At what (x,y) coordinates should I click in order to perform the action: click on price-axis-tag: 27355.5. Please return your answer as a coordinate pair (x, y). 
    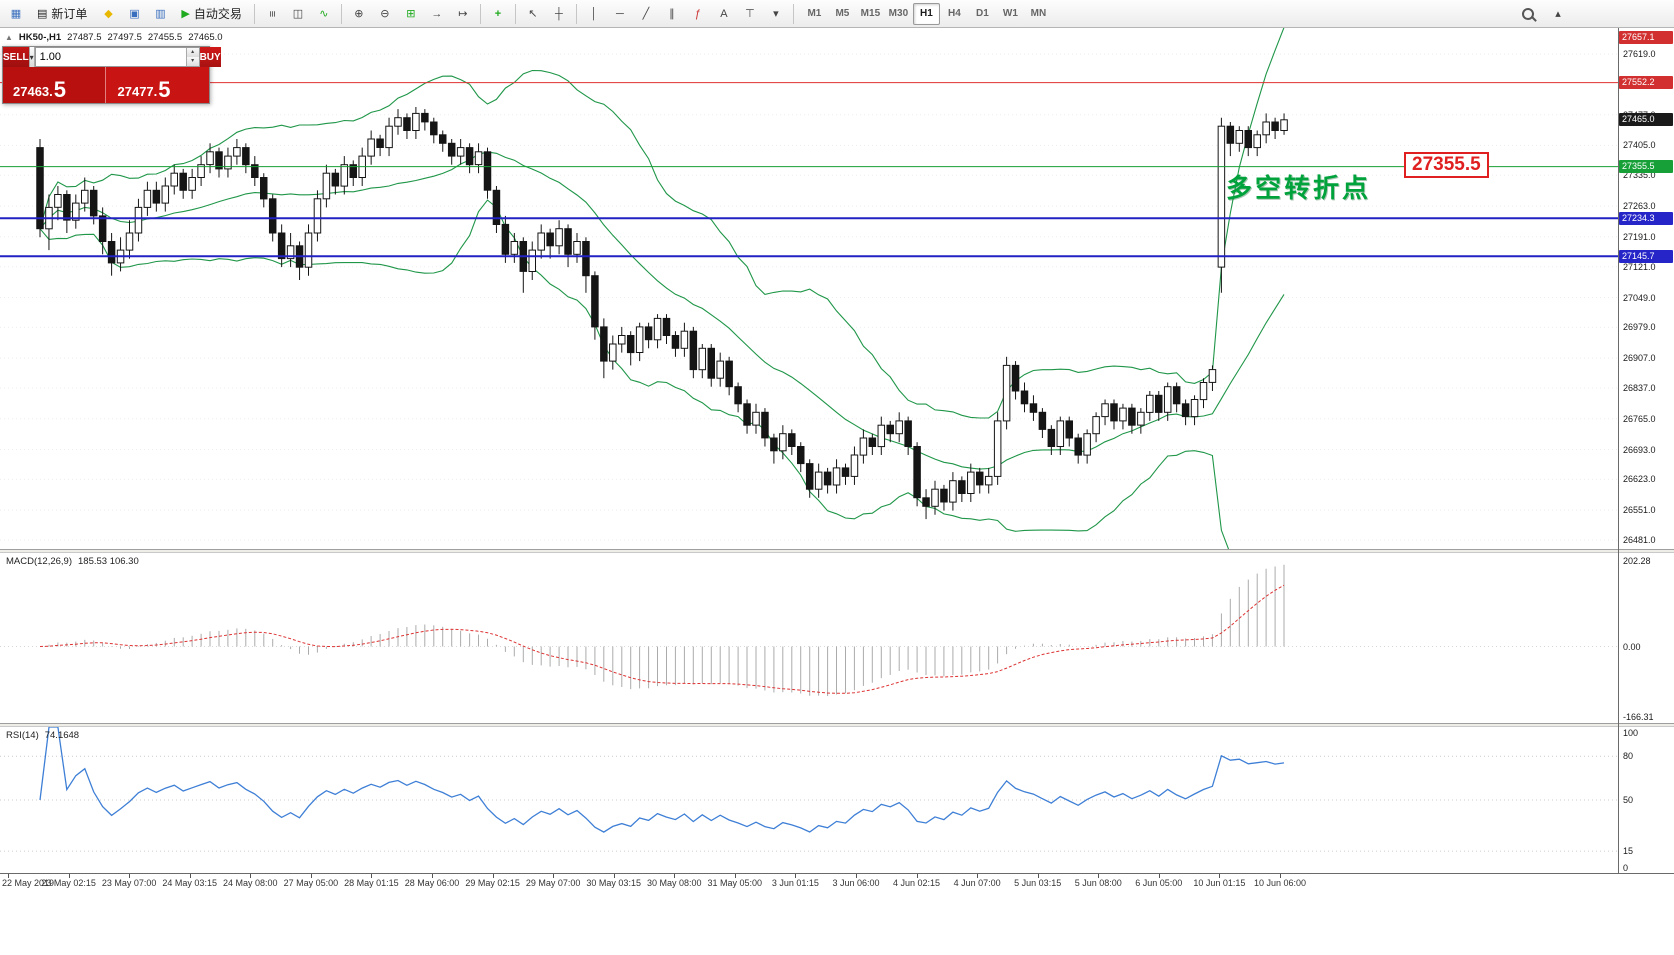
    Looking at the image, I should click on (1646, 167).